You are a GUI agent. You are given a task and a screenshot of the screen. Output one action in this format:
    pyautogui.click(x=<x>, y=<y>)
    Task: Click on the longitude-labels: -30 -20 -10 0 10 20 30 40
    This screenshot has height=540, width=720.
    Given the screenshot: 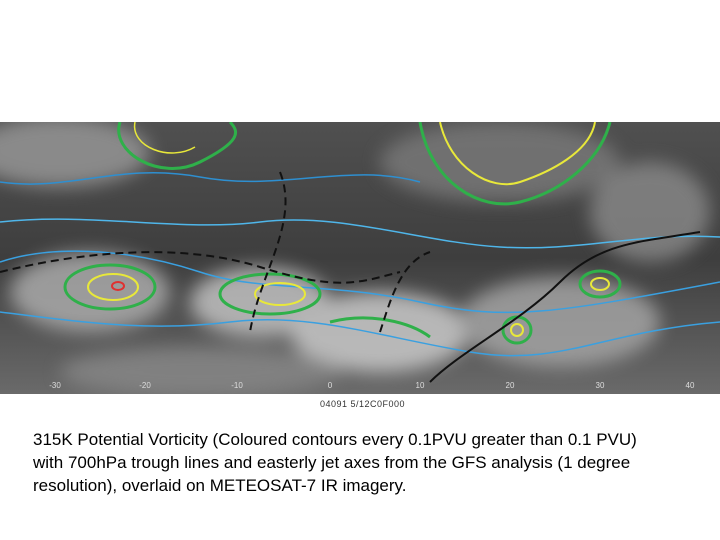 What is the action you would take?
    pyautogui.click(x=372, y=385)
    